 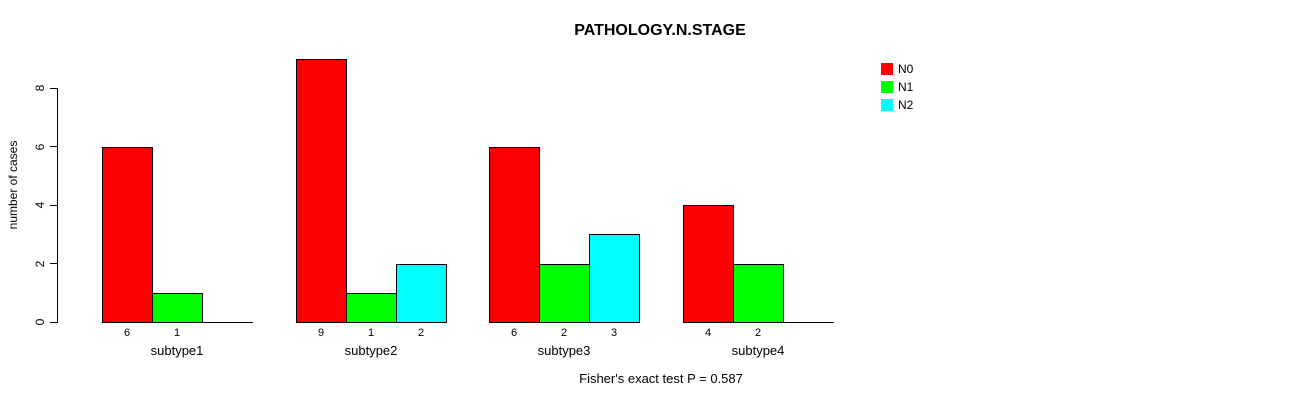 I want to click on legend-label: N0, so click(x=906, y=69).